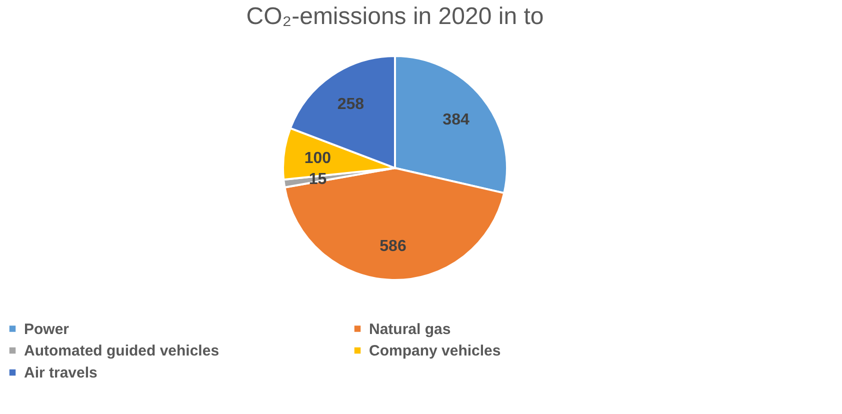 This screenshot has height=414, width=842. I want to click on data-label: 586, so click(393, 246).